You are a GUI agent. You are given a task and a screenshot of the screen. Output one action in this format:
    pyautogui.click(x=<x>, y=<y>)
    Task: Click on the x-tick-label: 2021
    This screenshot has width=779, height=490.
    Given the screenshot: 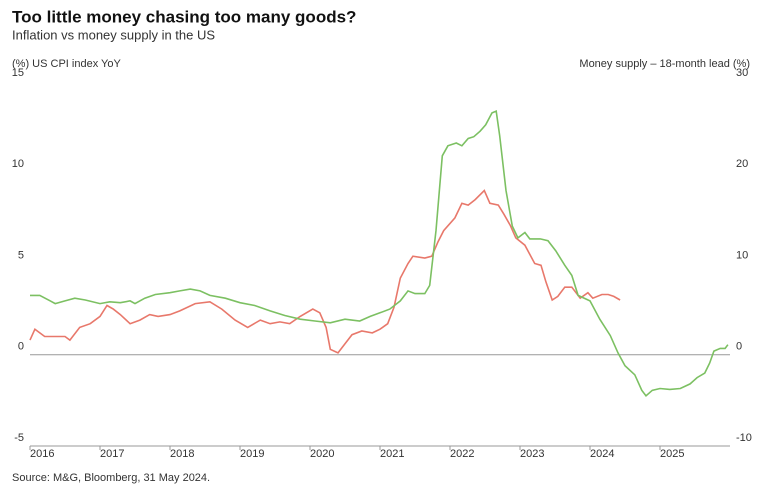 What is the action you would take?
    pyautogui.click(x=392, y=454)
    